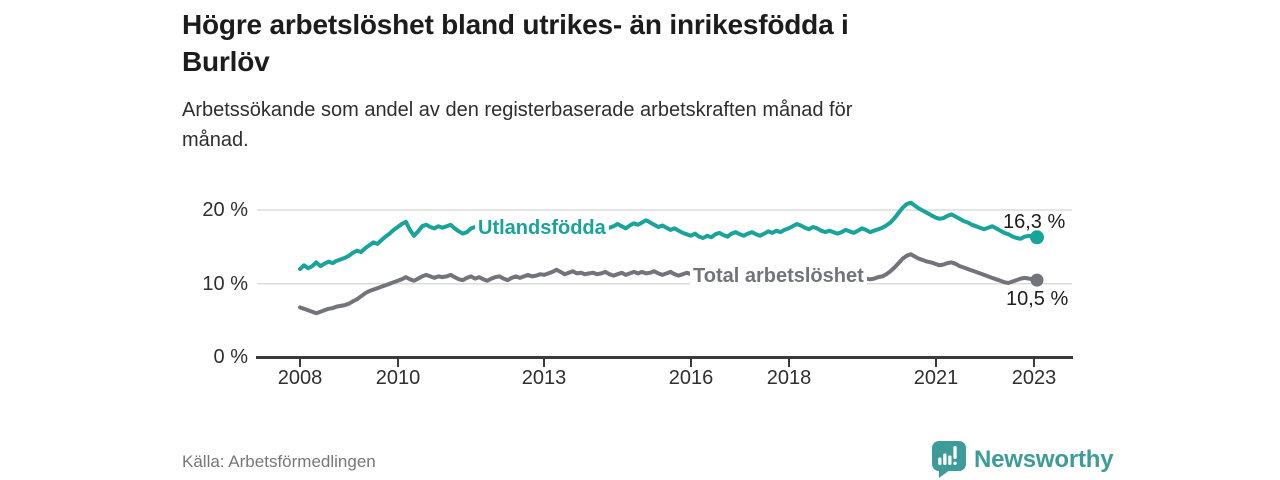 This screenshot has width=1280, height=480. What do you see at coordinates (226, 61) in the screenshot?
I see `page-title-line2: Burlöv` at bounding box center [226, 61].